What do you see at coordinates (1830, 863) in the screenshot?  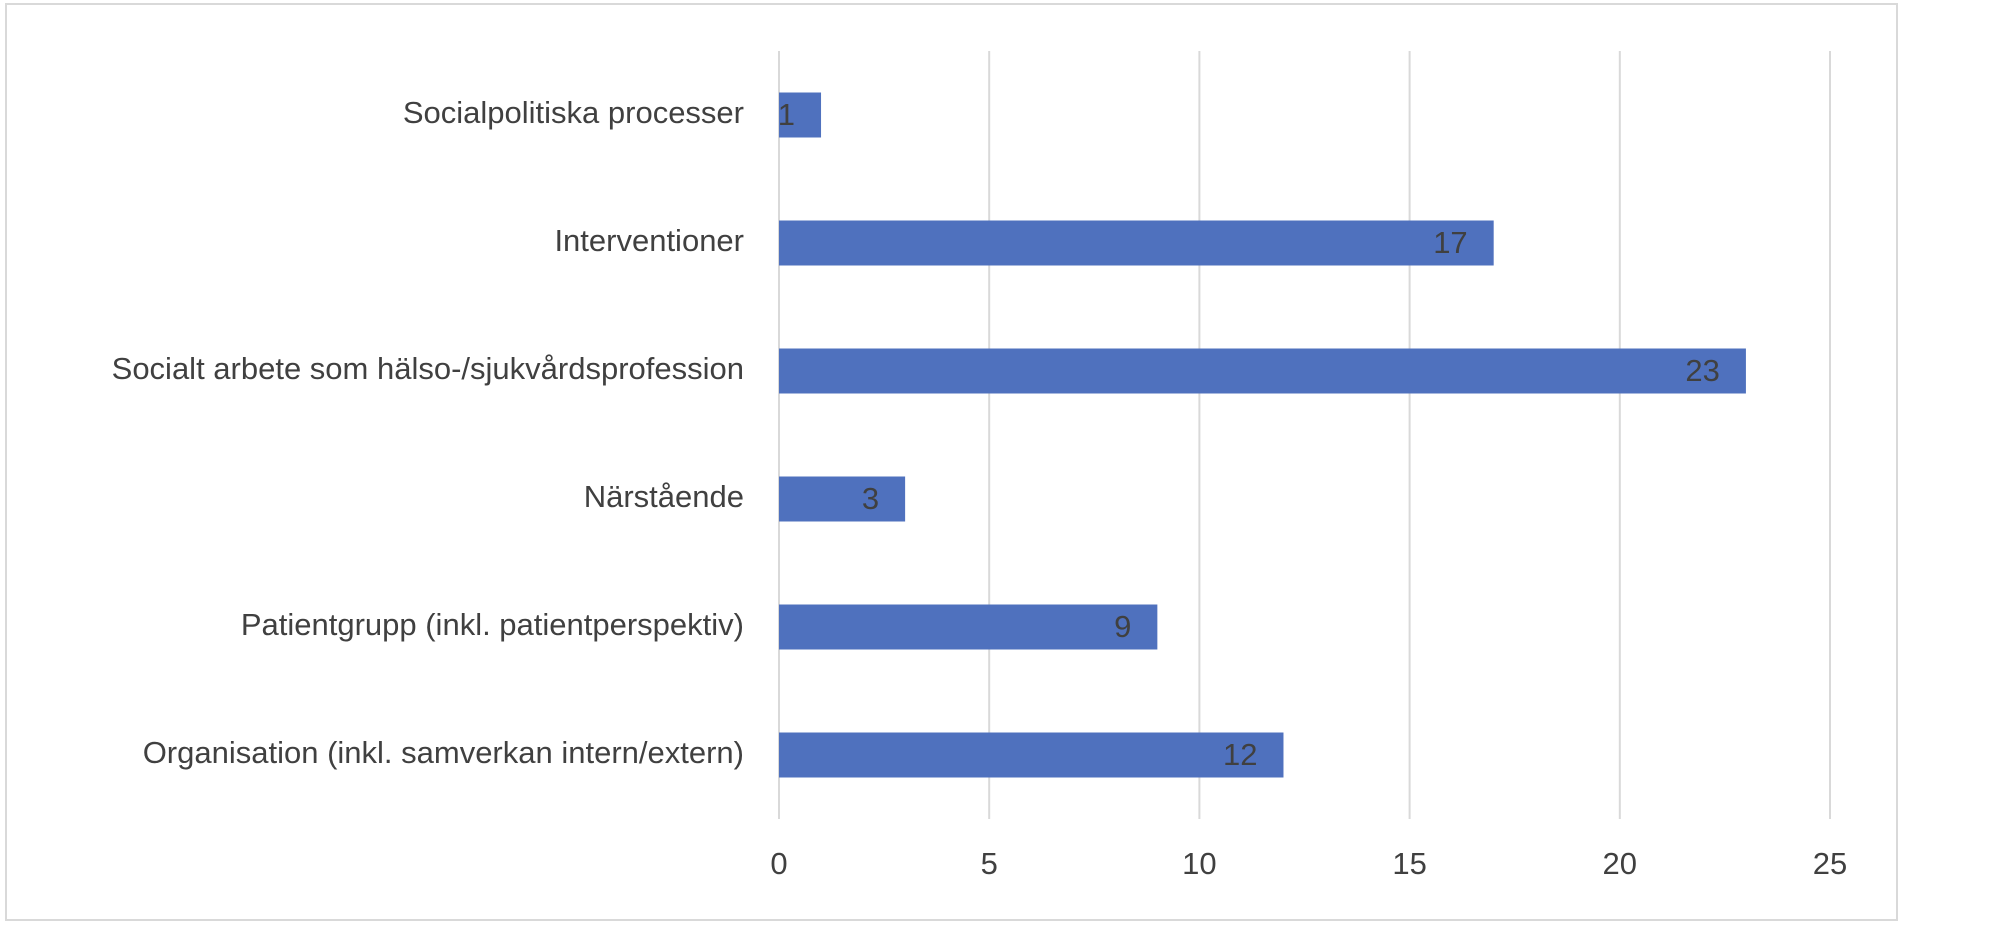 I see `x-tick-label: 25` at bounding box center [1830, 863].